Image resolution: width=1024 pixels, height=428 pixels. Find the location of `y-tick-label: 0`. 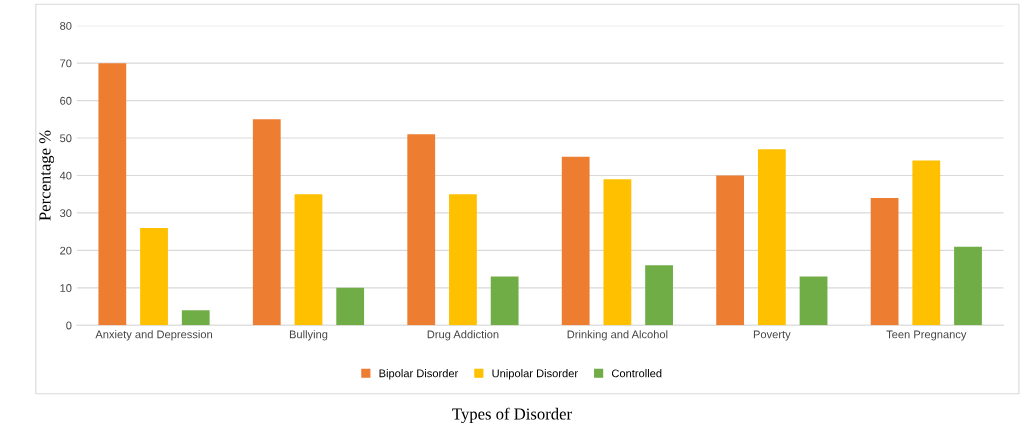

y-tick-label: 0 is located at coordinates (69, 325).